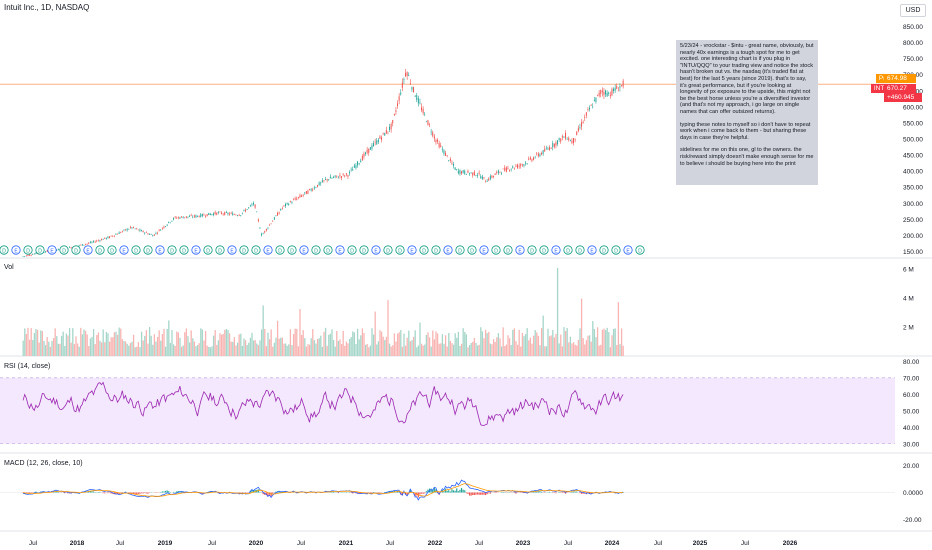 Image resolution: width=932 pixels, height=550 pixels. What do you see at coordinates (913, 172) in the screenshot?
I see `price-tick-label: 400.00` at bounding box center [913, 172].